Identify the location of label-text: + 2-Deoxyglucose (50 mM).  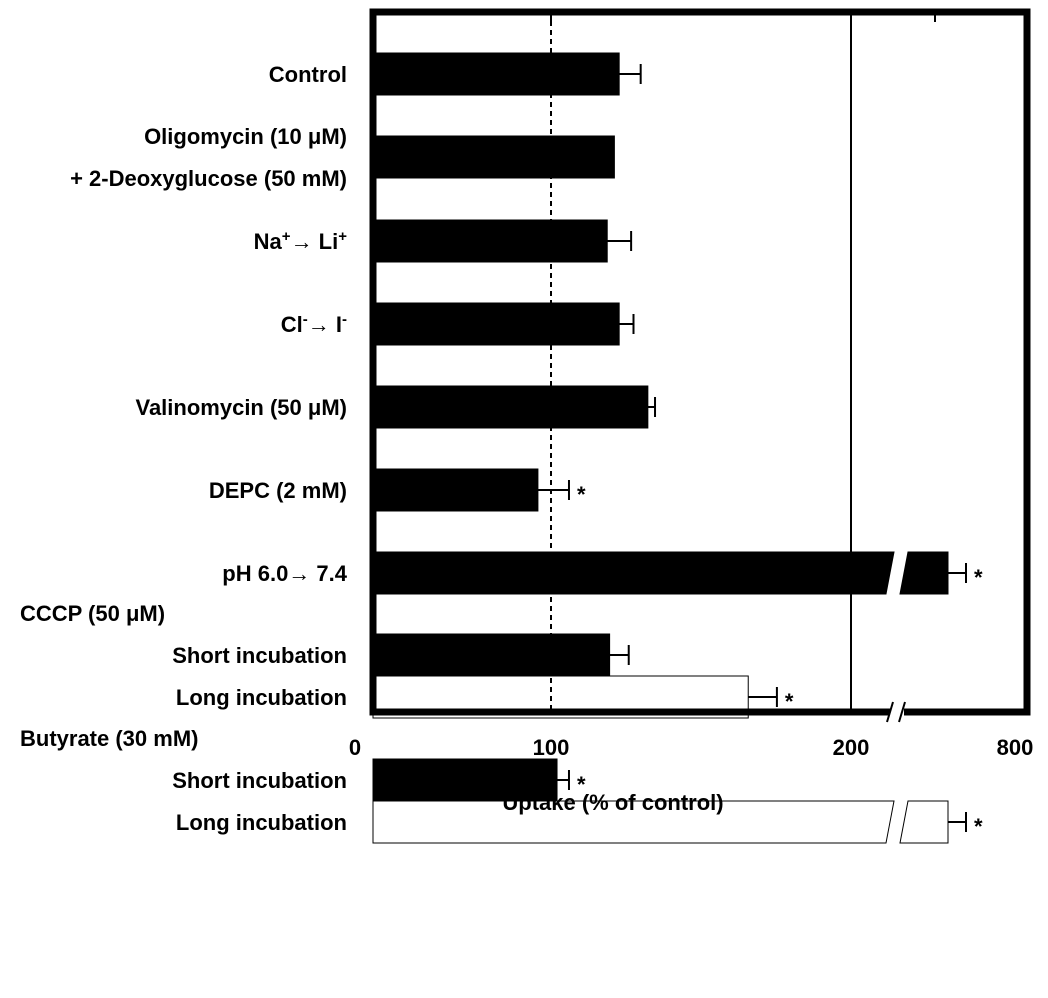
(208, 178).